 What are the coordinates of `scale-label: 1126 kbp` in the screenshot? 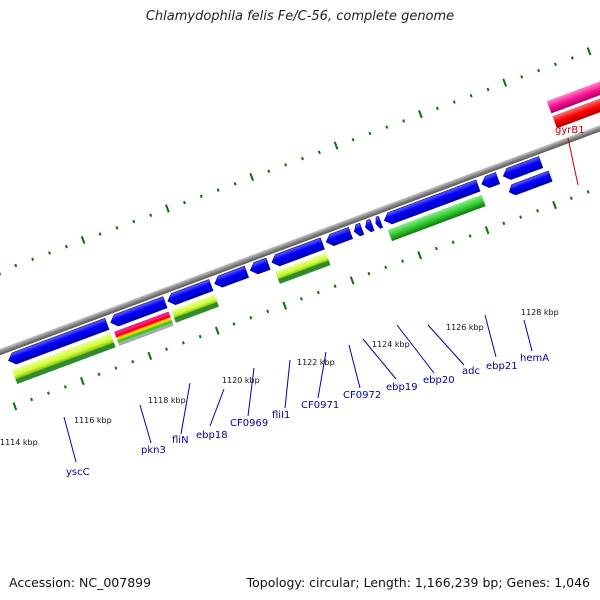 It's located at (465, 327).